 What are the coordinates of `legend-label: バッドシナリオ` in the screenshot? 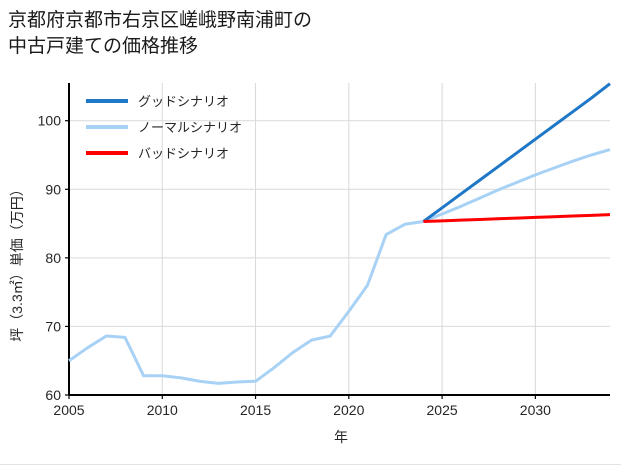 It's located at (183, 153).